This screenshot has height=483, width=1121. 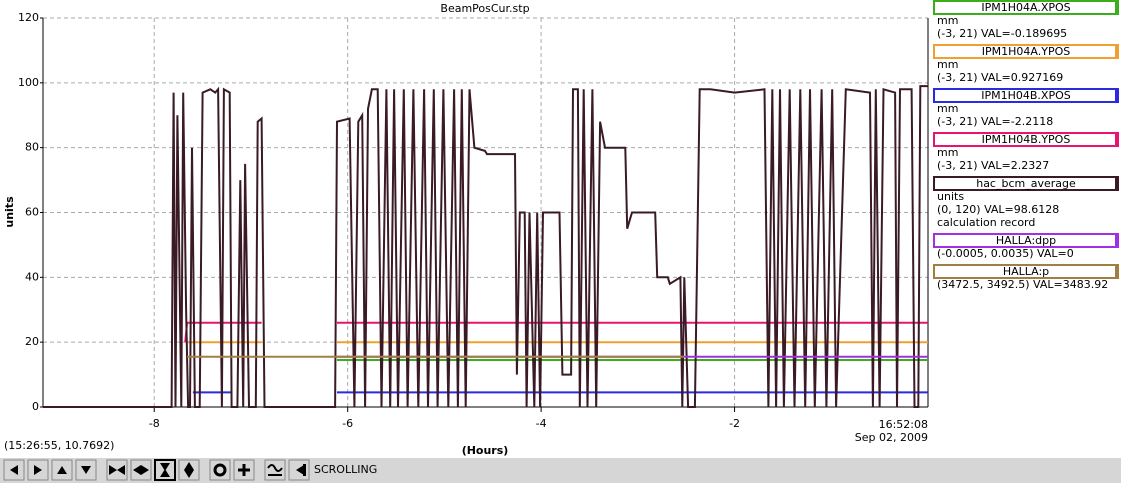 What do you see at coordinates (154, 423) in the screenshot?
I see `x-tick-label: -8` at bounding box center [154, 423].